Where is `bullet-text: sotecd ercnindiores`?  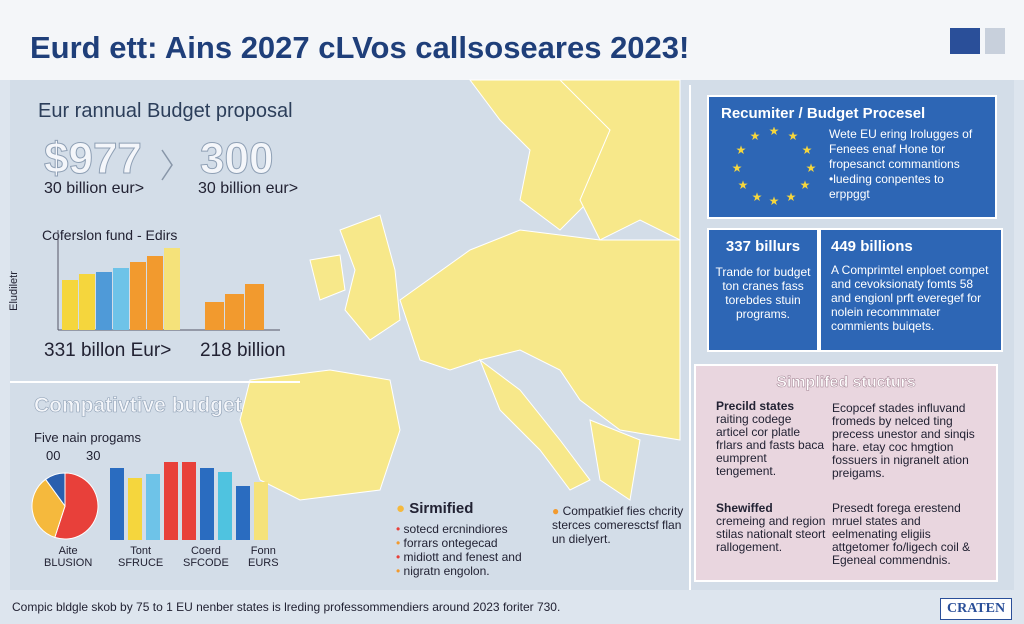
bullet-text: sotecd ercnindiores is located at coordinates (455, 529).